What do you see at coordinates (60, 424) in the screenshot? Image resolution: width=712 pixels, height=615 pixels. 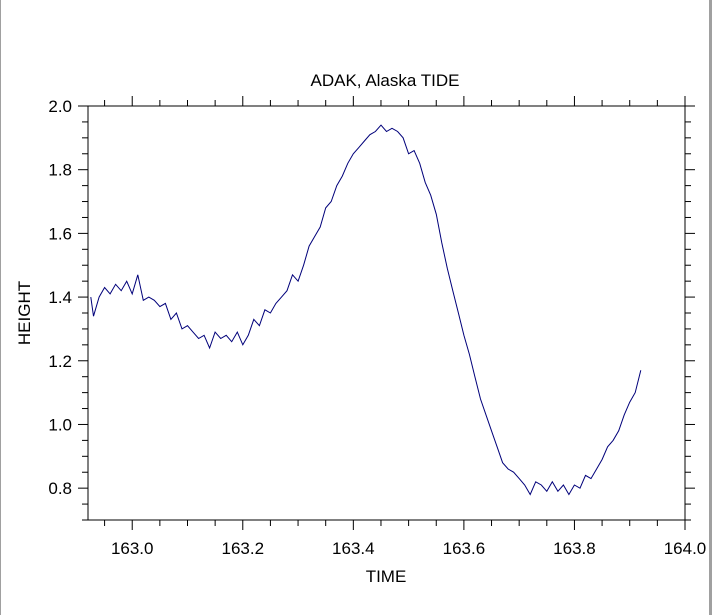 I see `y-tick-label: 1.0` at bounding box center [60, 424].